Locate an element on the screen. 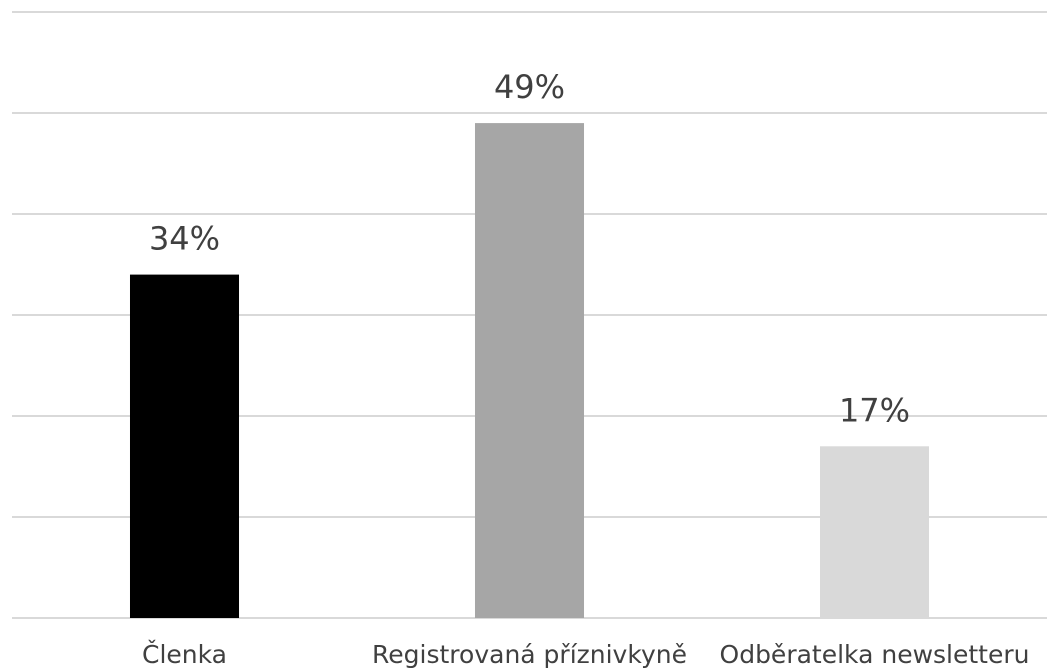 The image size is (1051, 672). data-label: 49% is located at coordinates (529, 87).